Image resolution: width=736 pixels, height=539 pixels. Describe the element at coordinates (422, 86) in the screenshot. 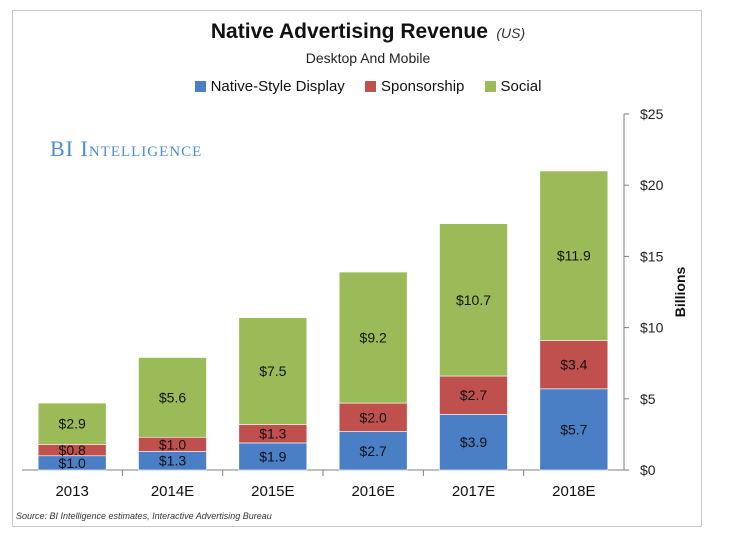

I see `legend-label-sponsorship: Sponsorship` at that location.